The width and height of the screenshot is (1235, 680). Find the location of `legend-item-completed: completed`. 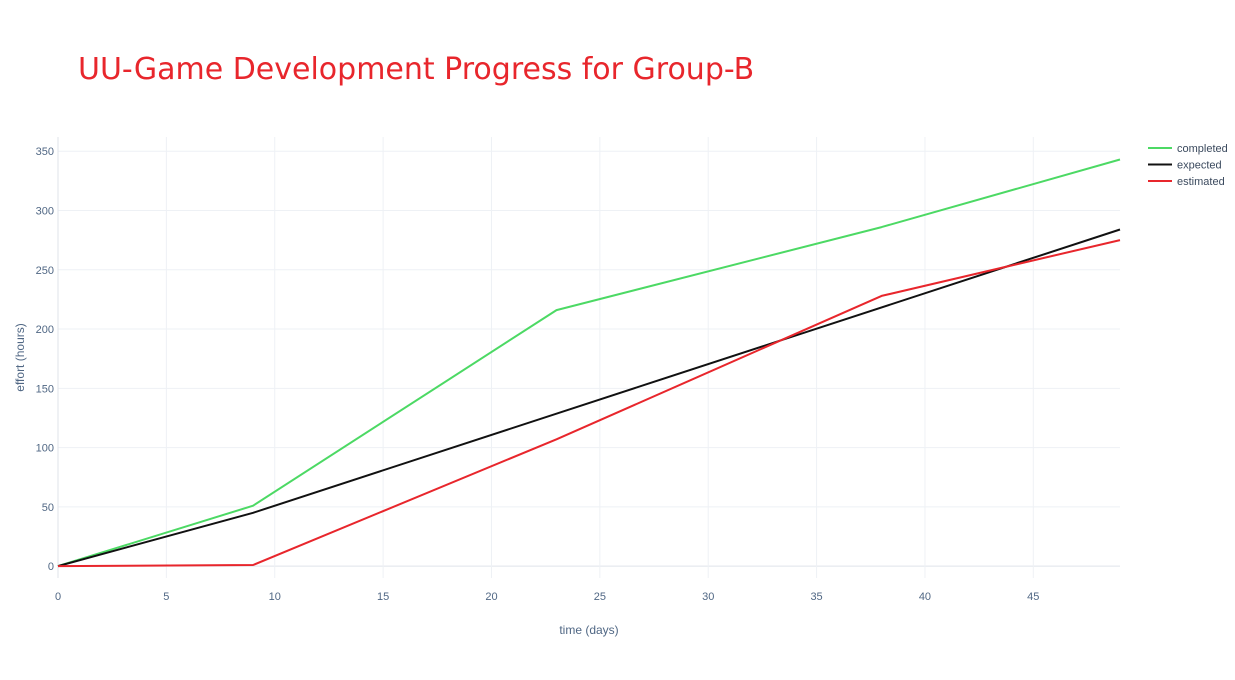

legend-item-completed: completed is located at coordinates (1188, 149).